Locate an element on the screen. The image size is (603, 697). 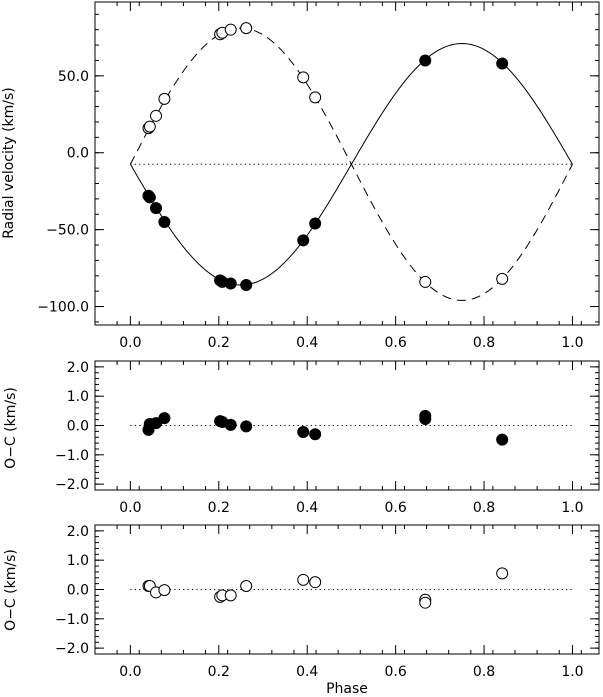
y-tick-label: 50.0 is located at coordinates (73, 77).